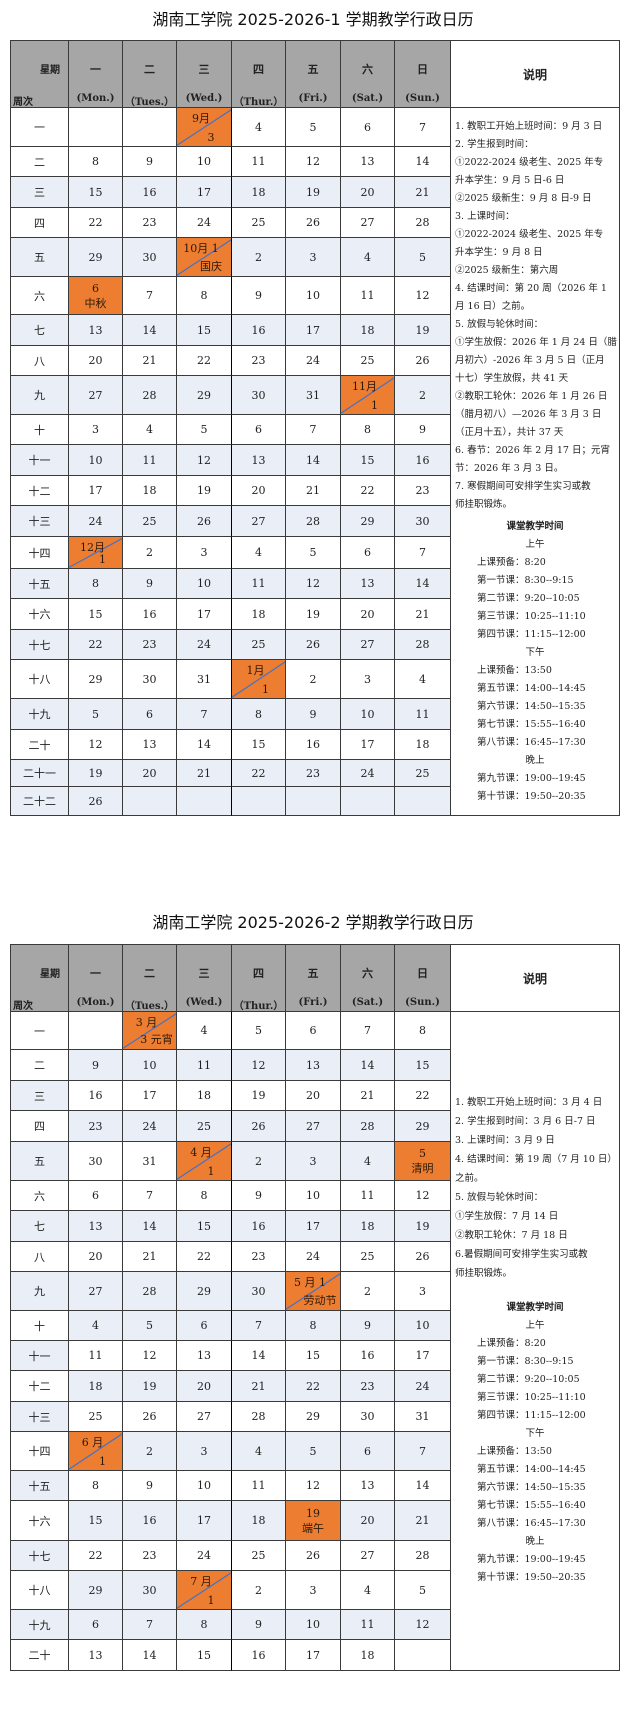  I want to click on note-line: 2. 学生报到时间：3 月 6 日-7 日, so click(525, 1121).